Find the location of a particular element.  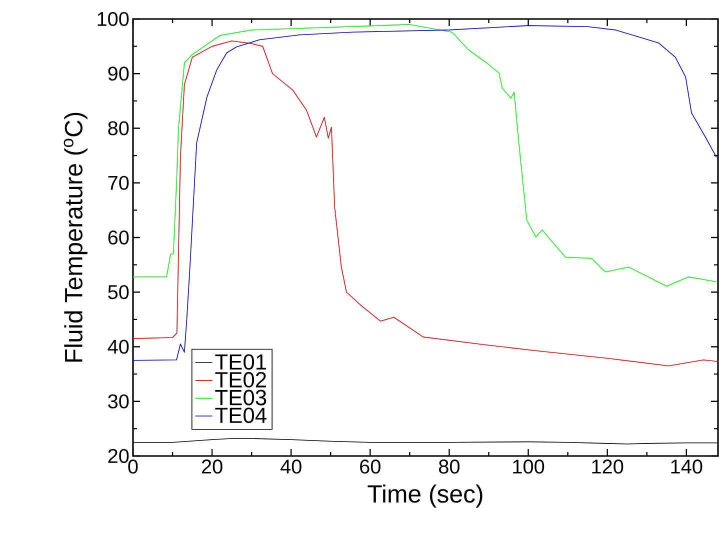

y-tick-label: 40 is located at coordinates (118, 347).